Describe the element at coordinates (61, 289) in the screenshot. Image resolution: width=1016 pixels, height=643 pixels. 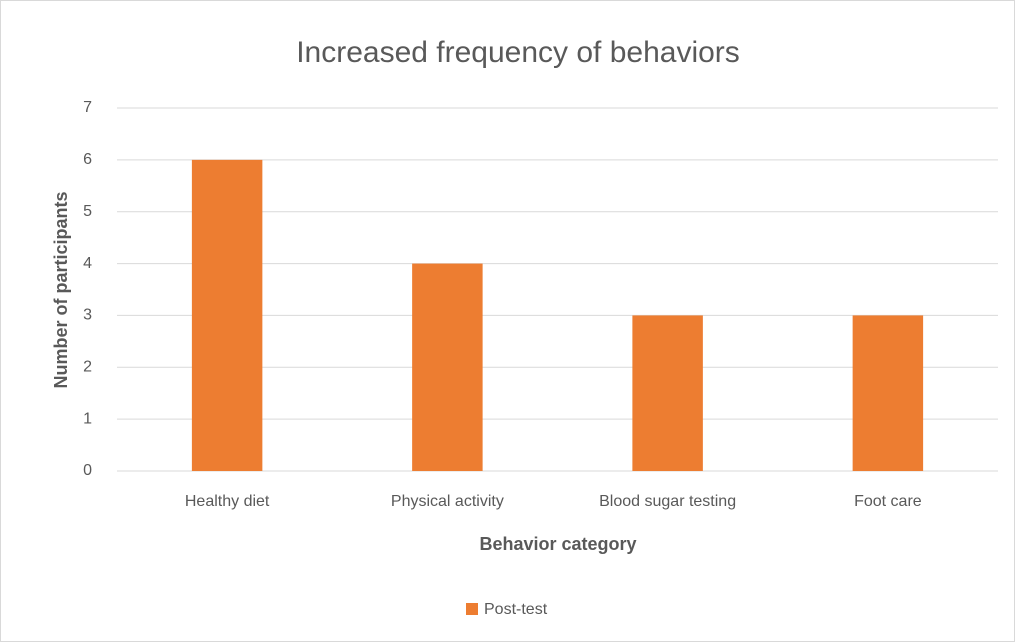
I see `y-axis-title: Number of participants` at that location.